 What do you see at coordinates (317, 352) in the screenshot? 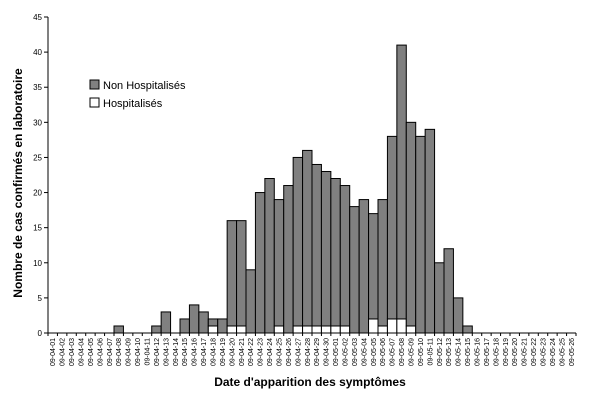
I see `x-tick-label: 09-04-29` at bounding box center [317, 352].